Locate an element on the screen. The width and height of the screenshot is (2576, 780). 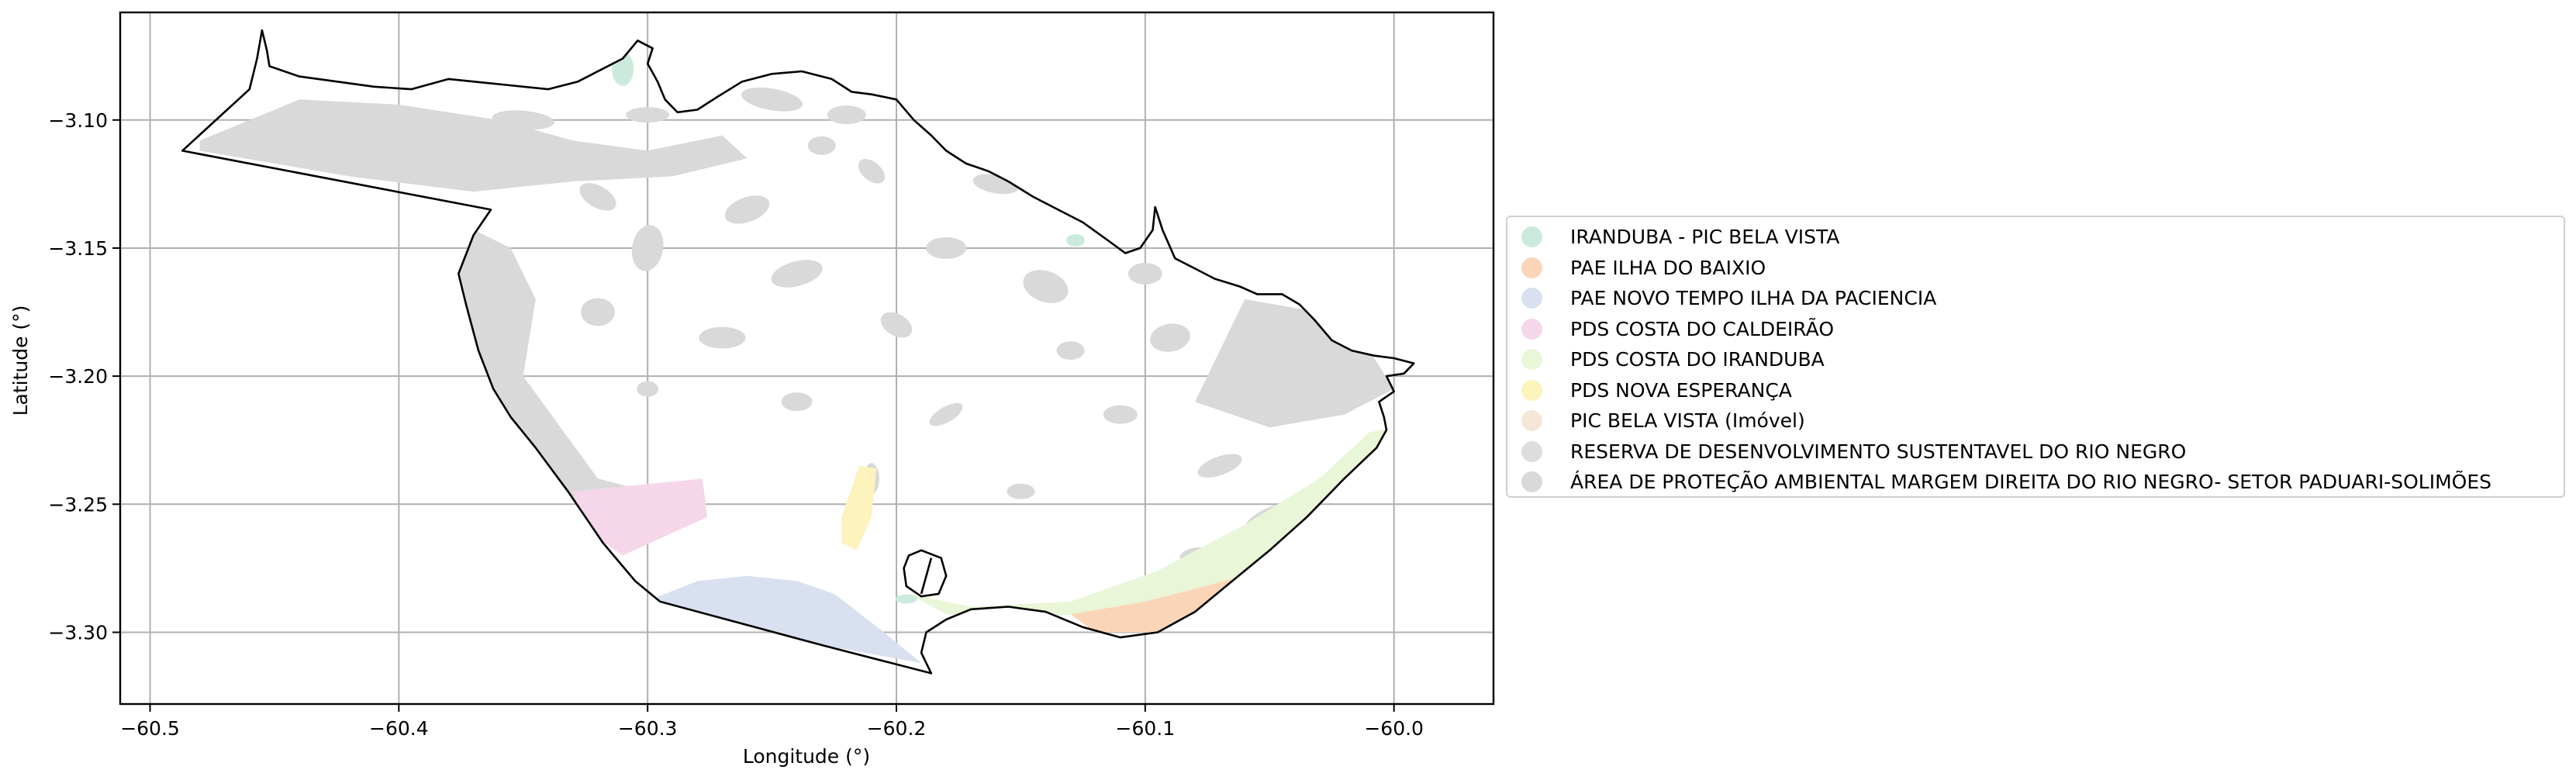
y-tick-label: −3.20 is located at coordinates (78, 376).